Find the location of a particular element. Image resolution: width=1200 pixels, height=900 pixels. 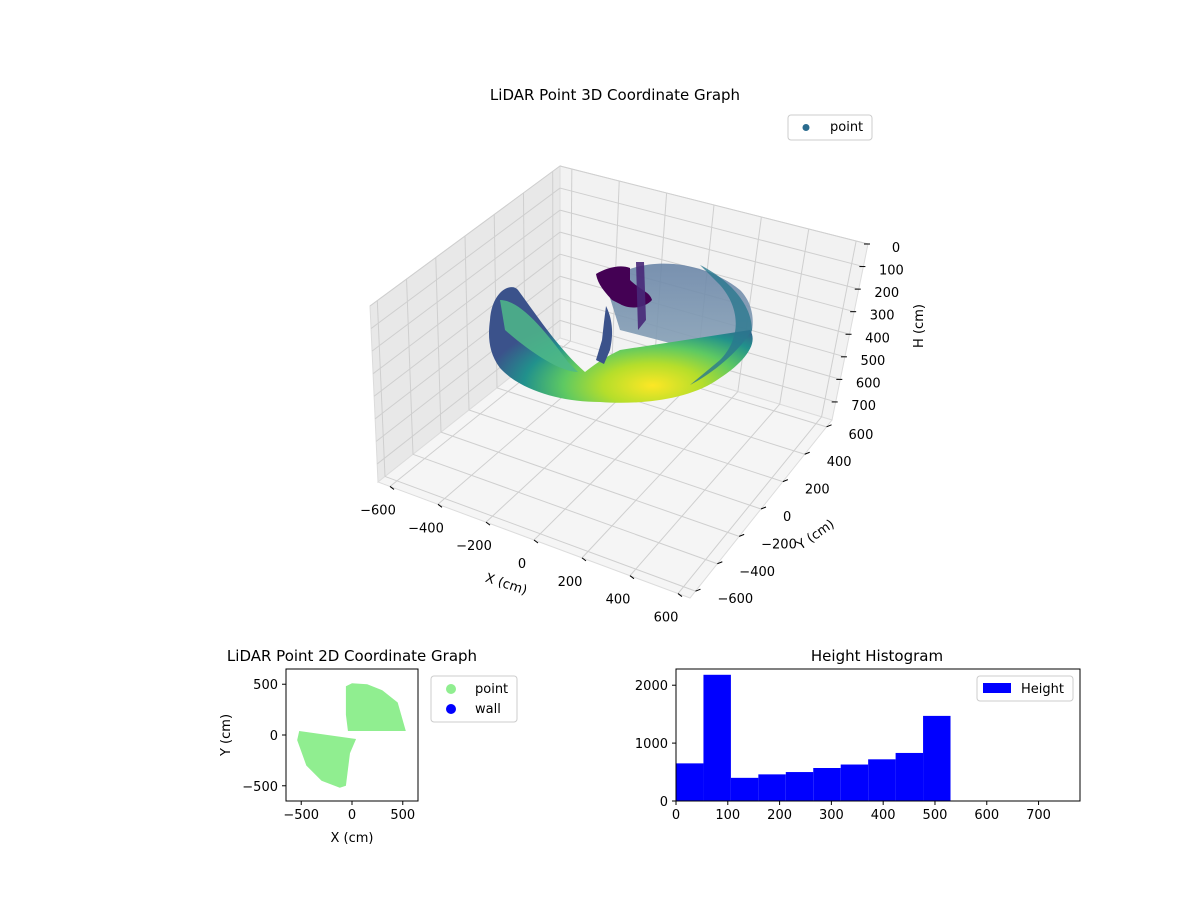

y-axis-label-2d: Y (cm) is located at coordinates (226, 735).